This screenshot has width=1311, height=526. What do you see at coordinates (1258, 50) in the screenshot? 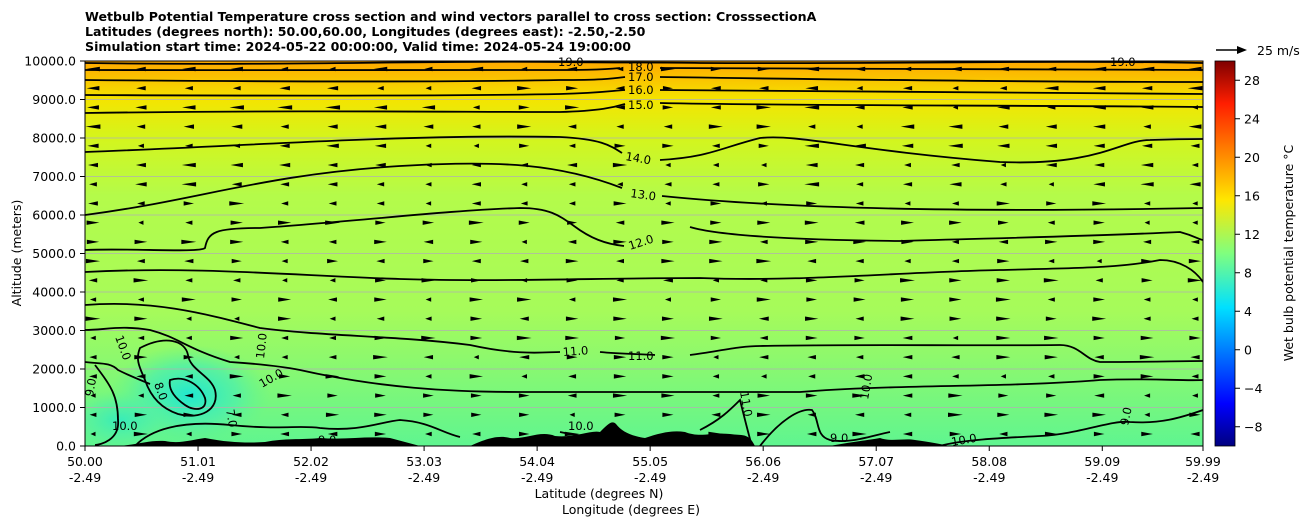
I see `wind-key: 25 m/s` at bounding box center [1258, 50].